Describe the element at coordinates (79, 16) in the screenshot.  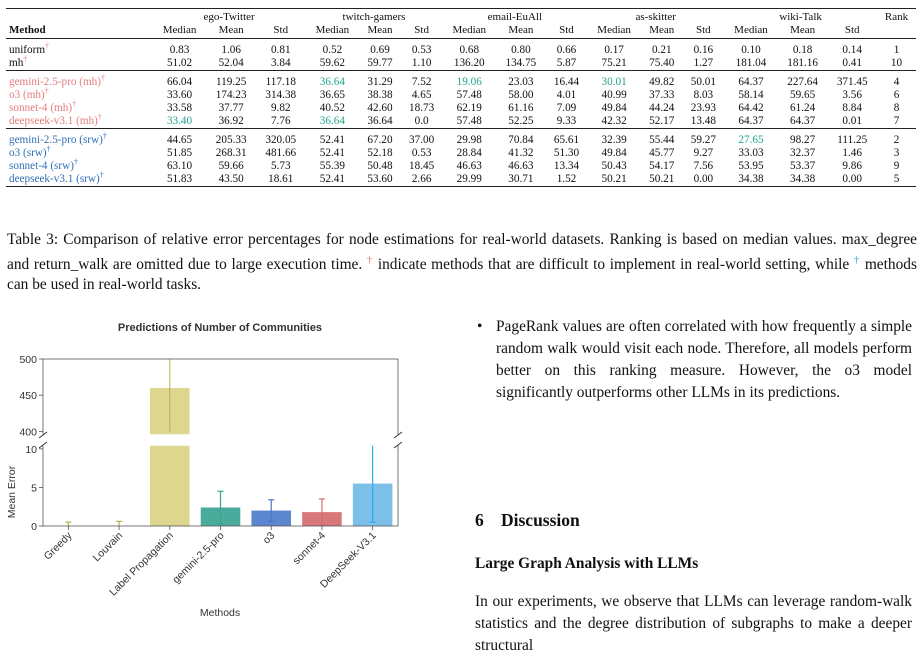
I see `method-header-spacer` at that location.